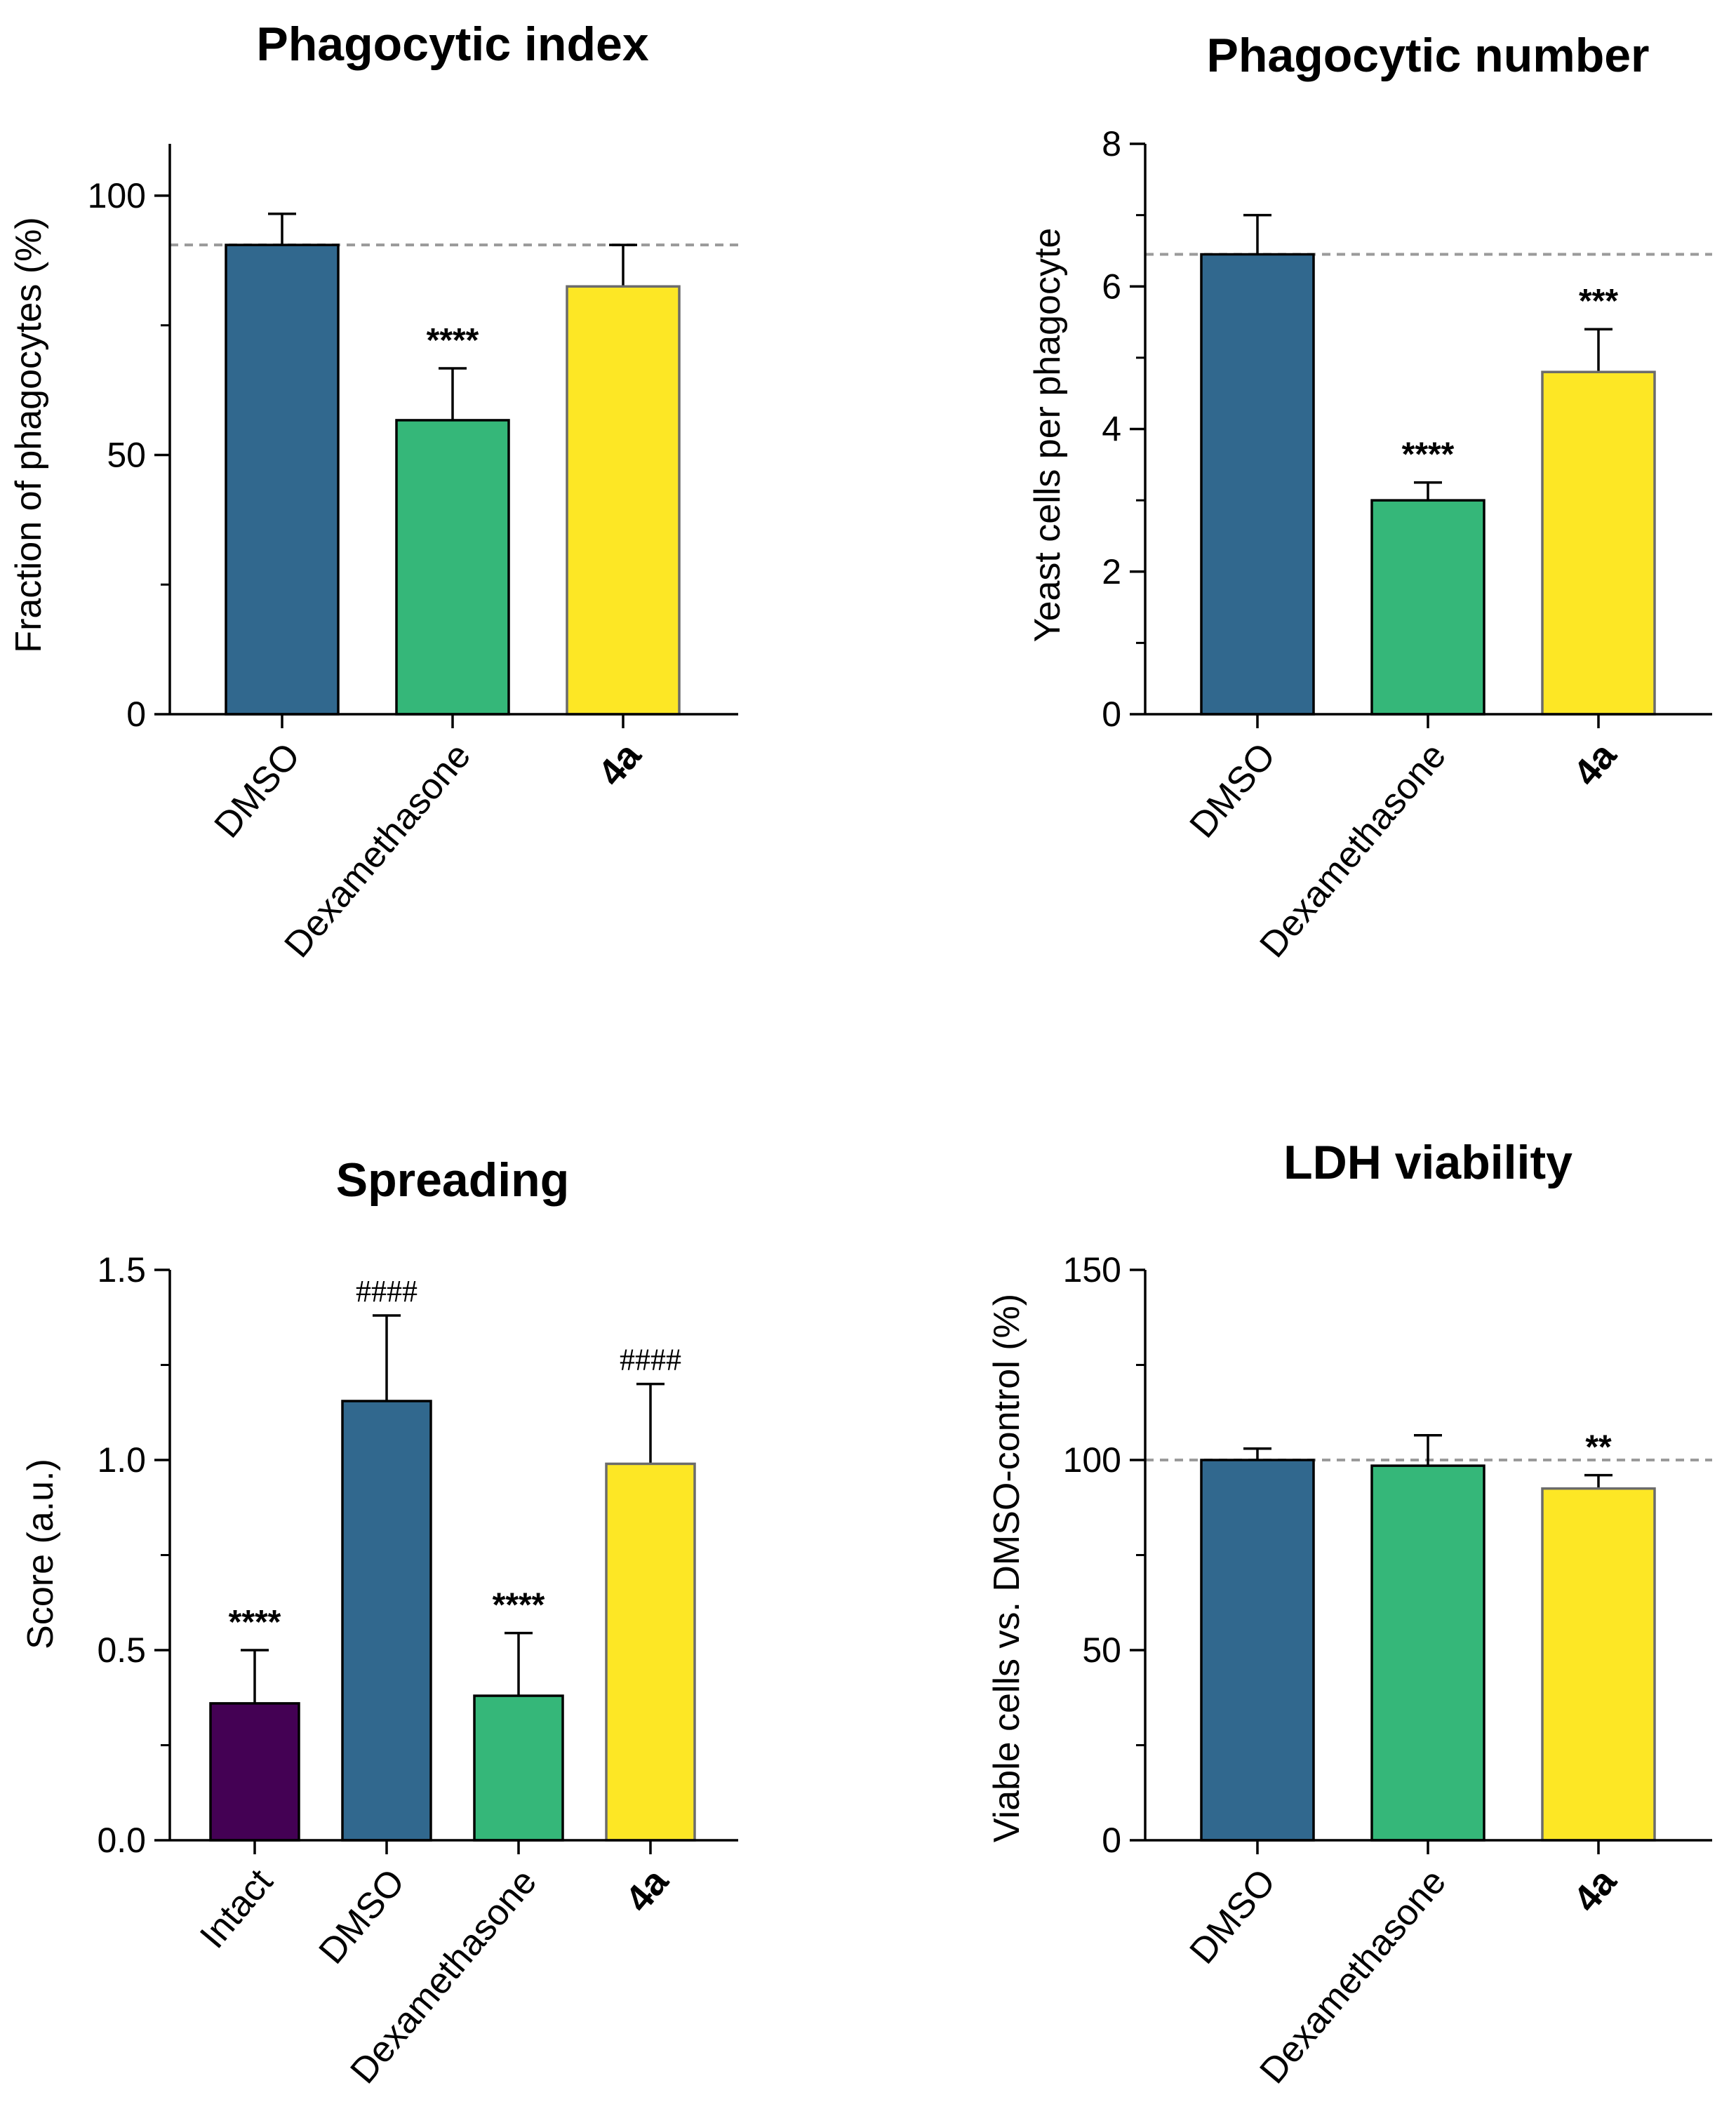 This screenshot has width=1736, height=2123. I want to click on chart-title: Phagocytic number, so click(1427, 55).